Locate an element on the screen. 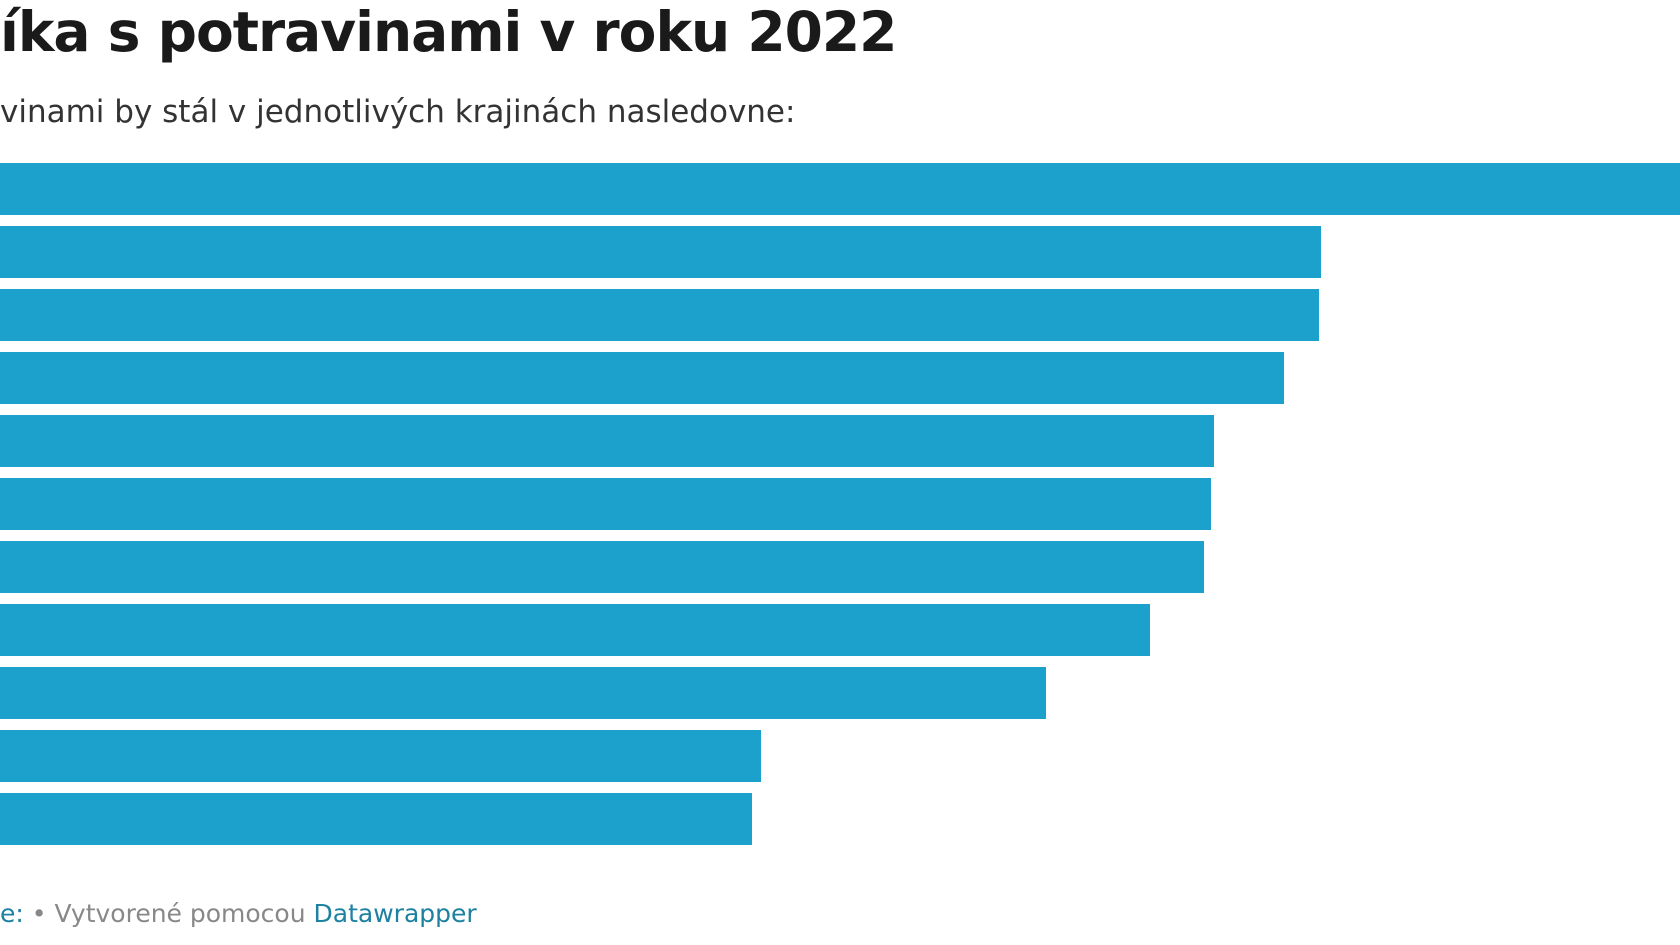 The image size is (1680, 945). made-with-text: Vytvorené pomocou is located at coordinates (180, 913).